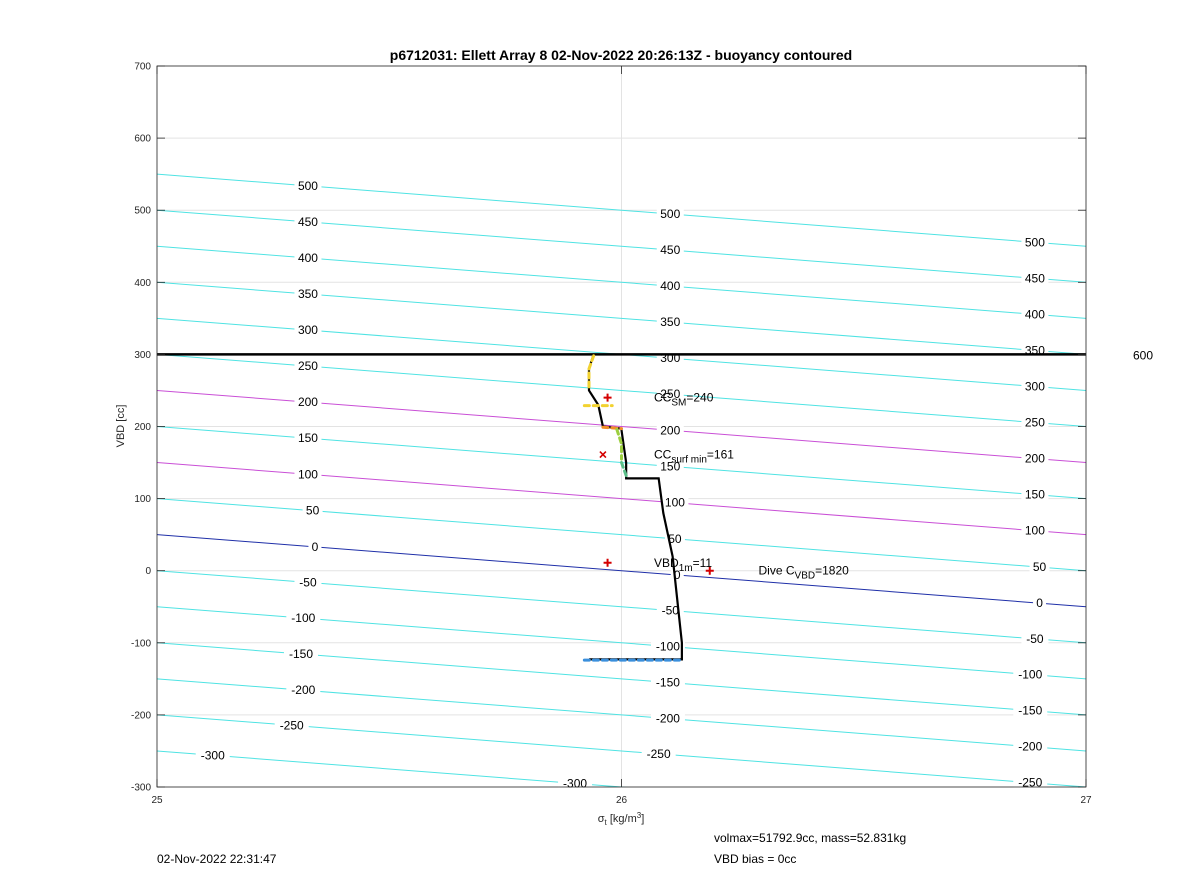  I want to click on profile-line, so click(635, 507).